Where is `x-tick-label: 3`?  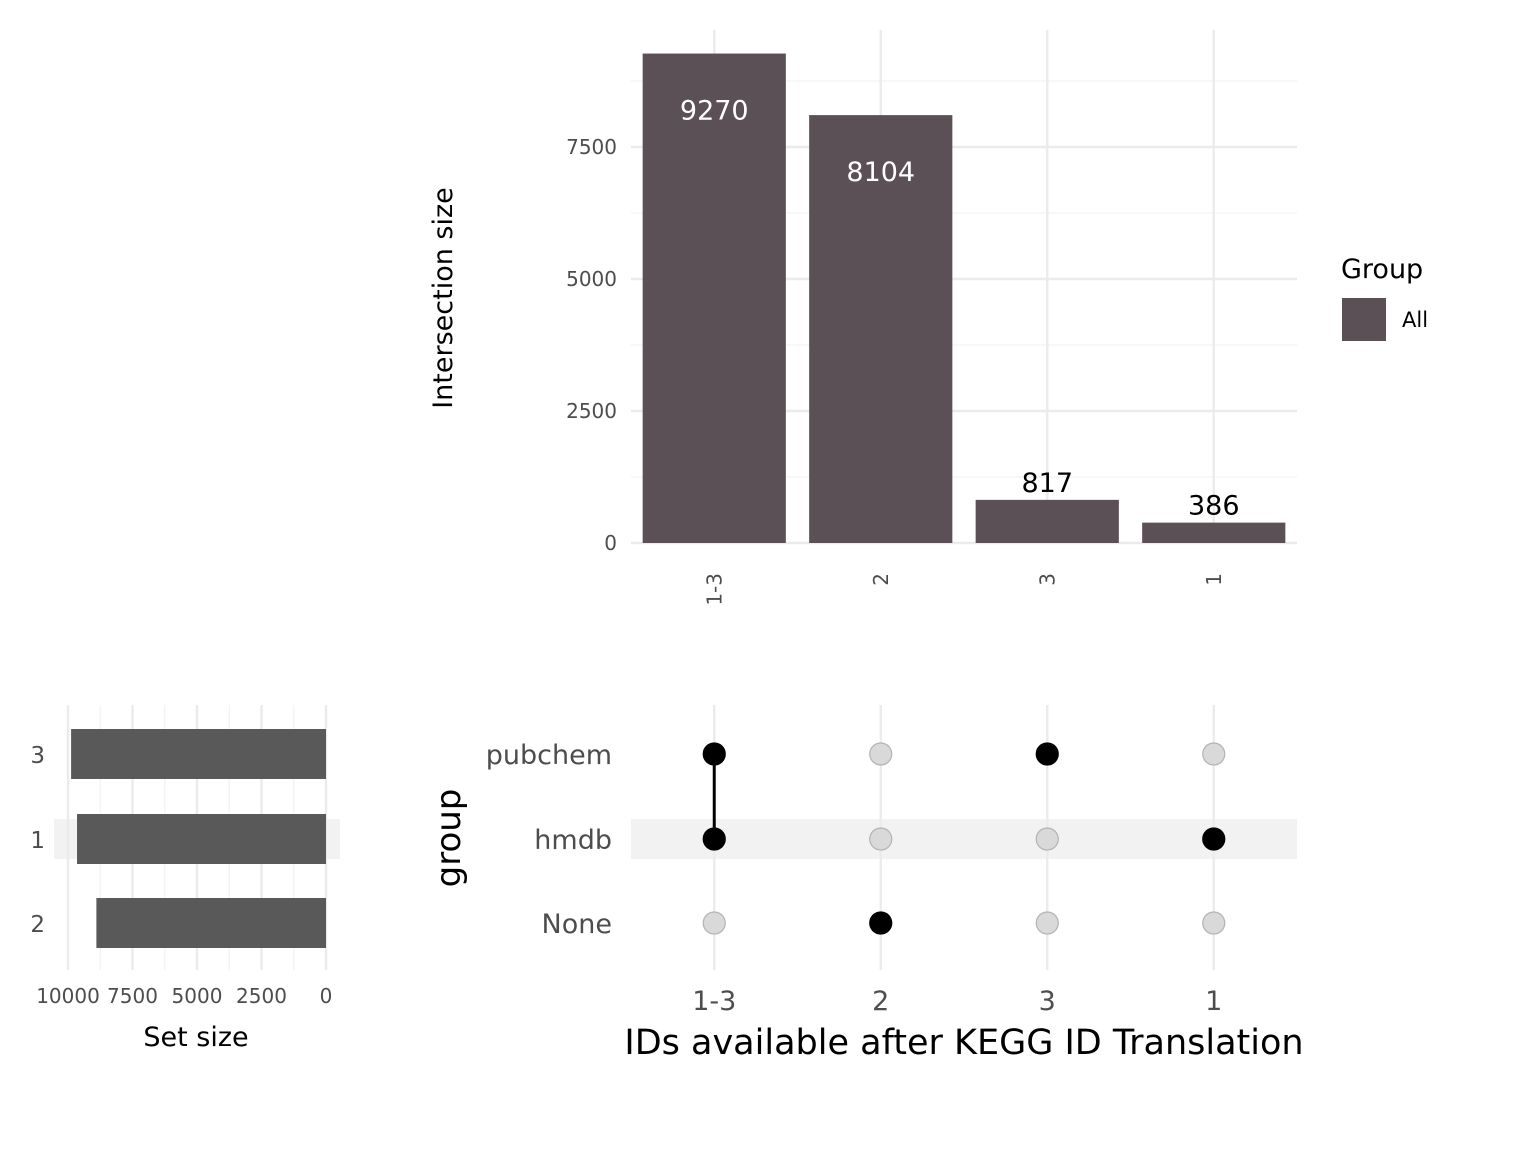
x-tick-label: 3 is located at coordinates (1047, 579).